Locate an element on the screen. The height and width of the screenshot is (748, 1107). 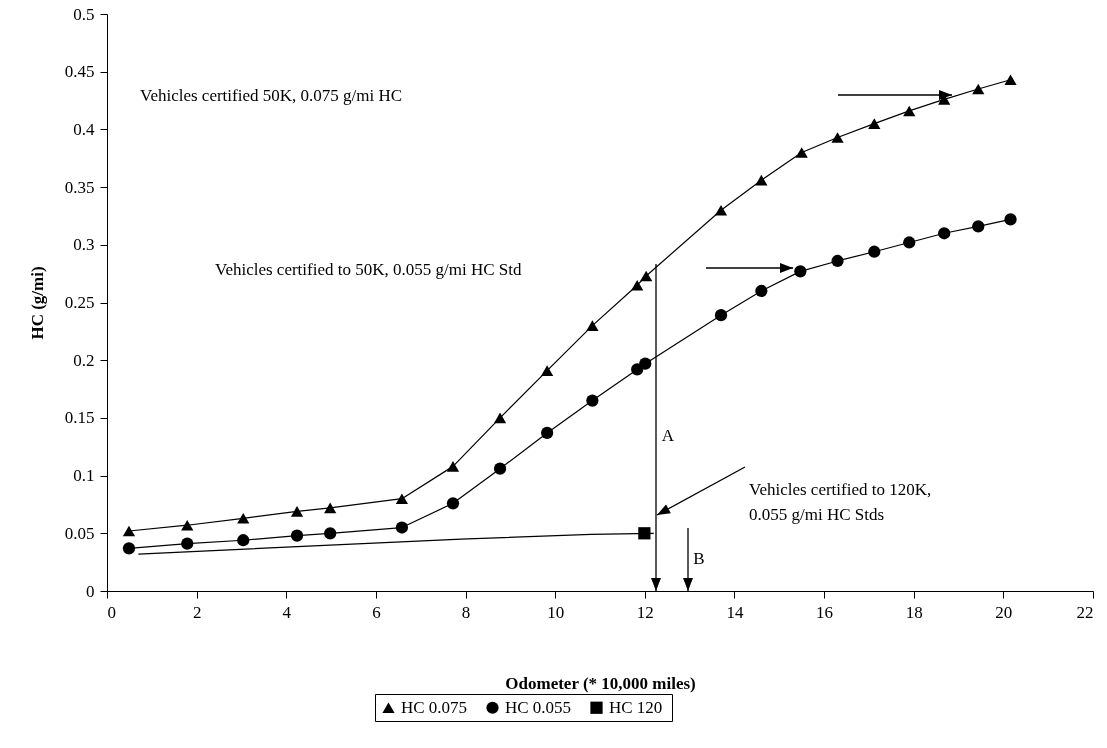
x-tick-label: 18 is located at coordinates (914, 612).